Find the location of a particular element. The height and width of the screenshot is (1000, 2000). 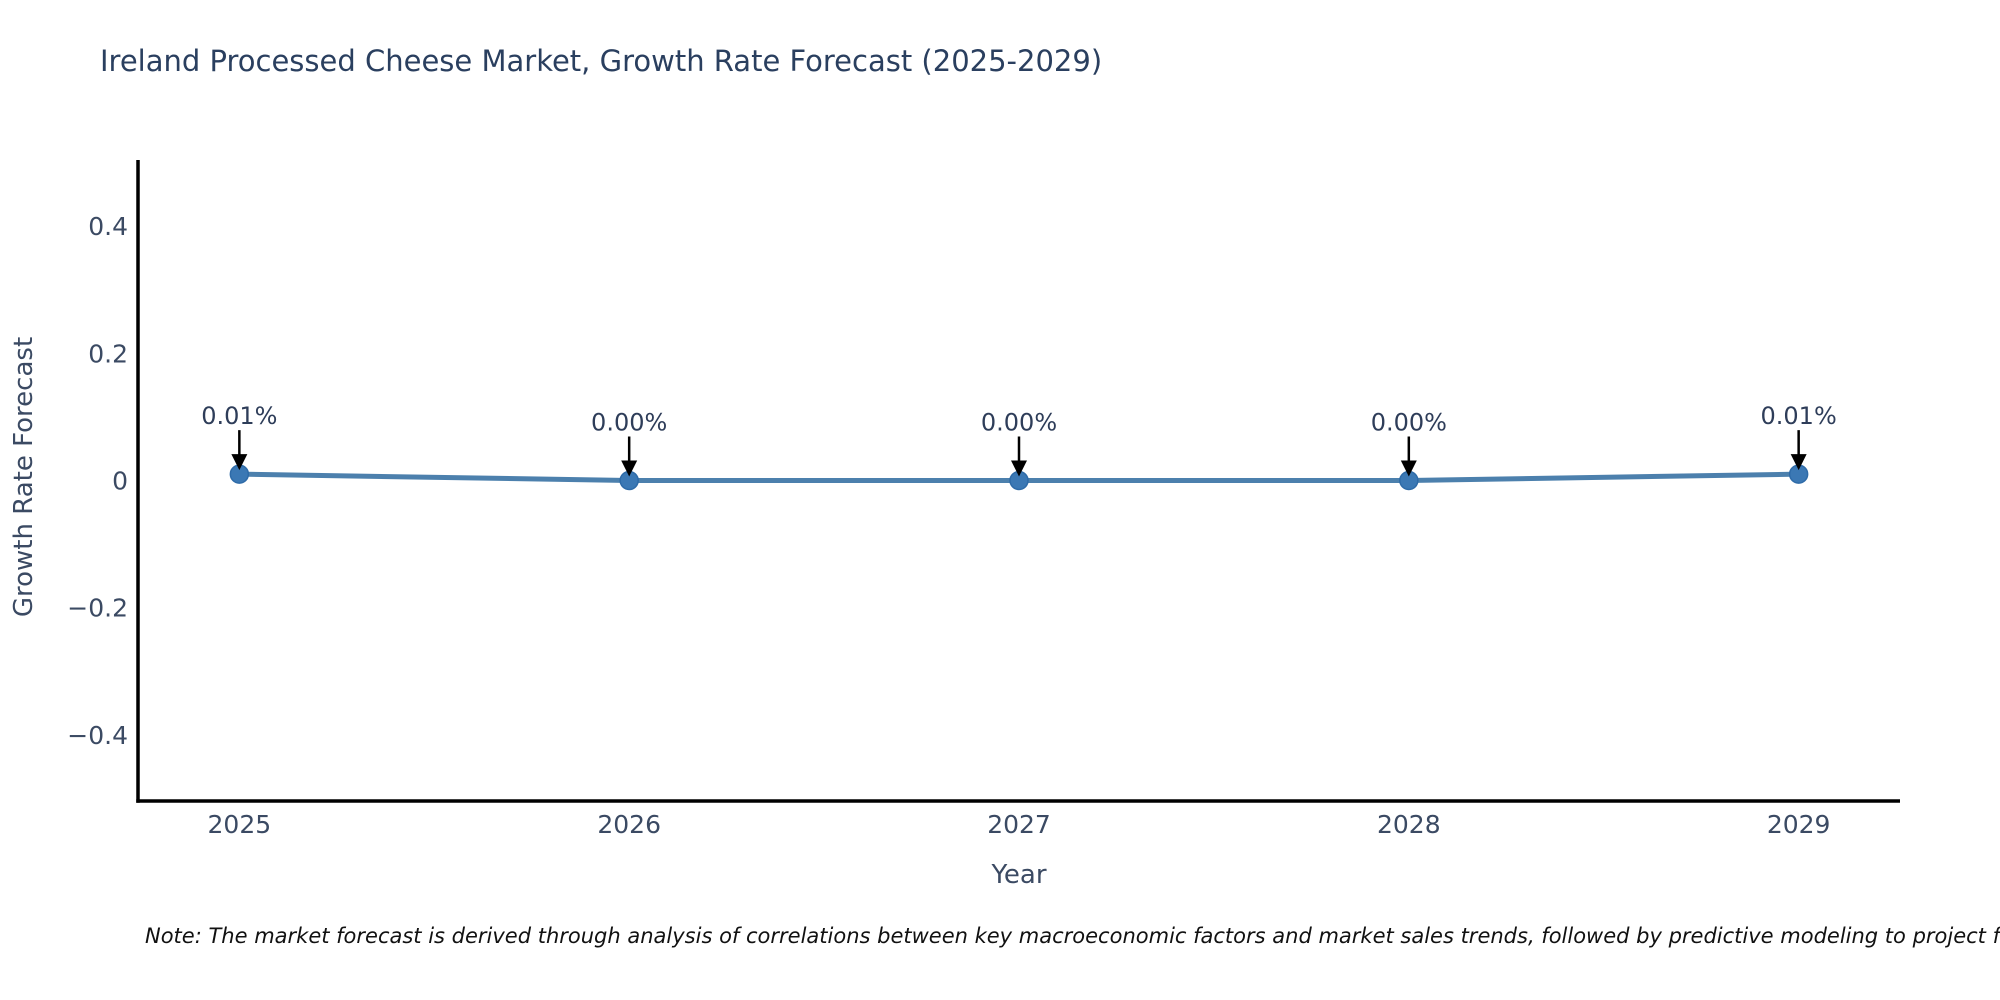

x-tick-label: 2028 is located at coordinates (1409, 824).